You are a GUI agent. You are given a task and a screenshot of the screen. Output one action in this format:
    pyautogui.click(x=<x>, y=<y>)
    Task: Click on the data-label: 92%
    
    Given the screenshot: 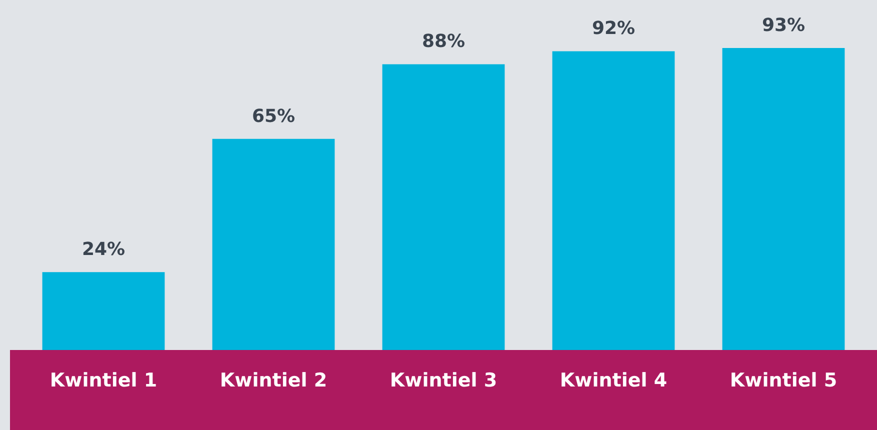 What is the action you would take?
    pyautogui.click(x=614, y=29)
    